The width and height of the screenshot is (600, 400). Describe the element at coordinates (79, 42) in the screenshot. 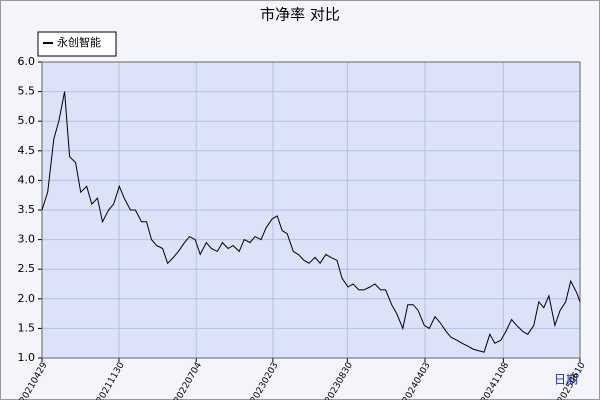

I see `legend-label: 永创智能` at that location.